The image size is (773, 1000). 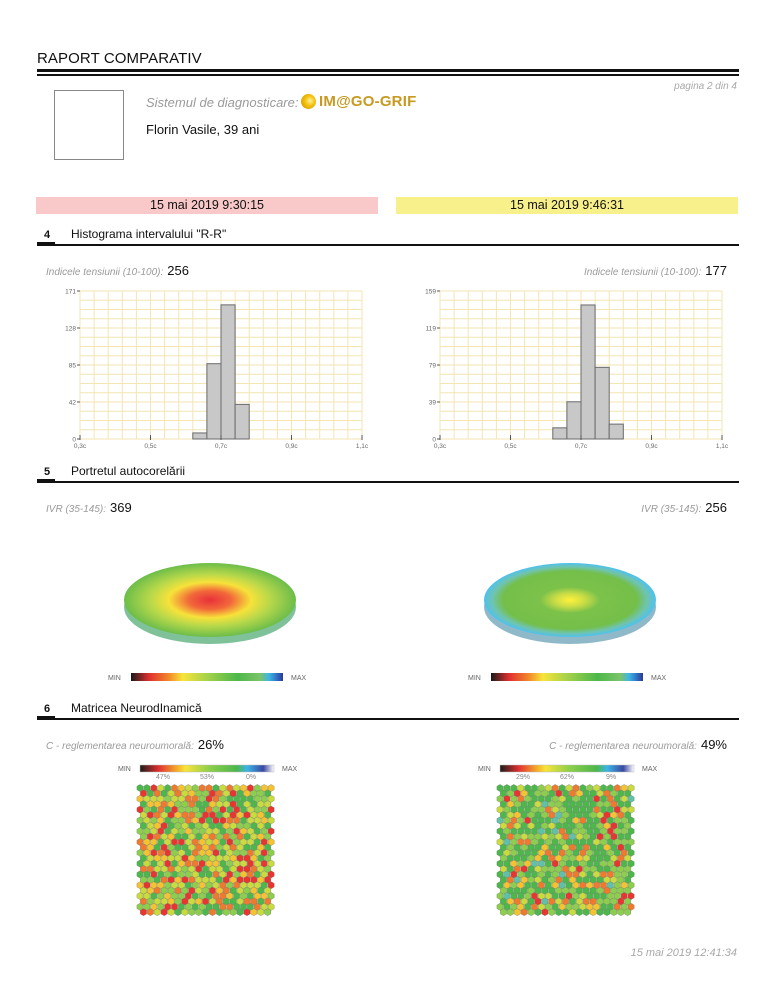 I want to click on histogram-bar, so click(x=574, y=420).